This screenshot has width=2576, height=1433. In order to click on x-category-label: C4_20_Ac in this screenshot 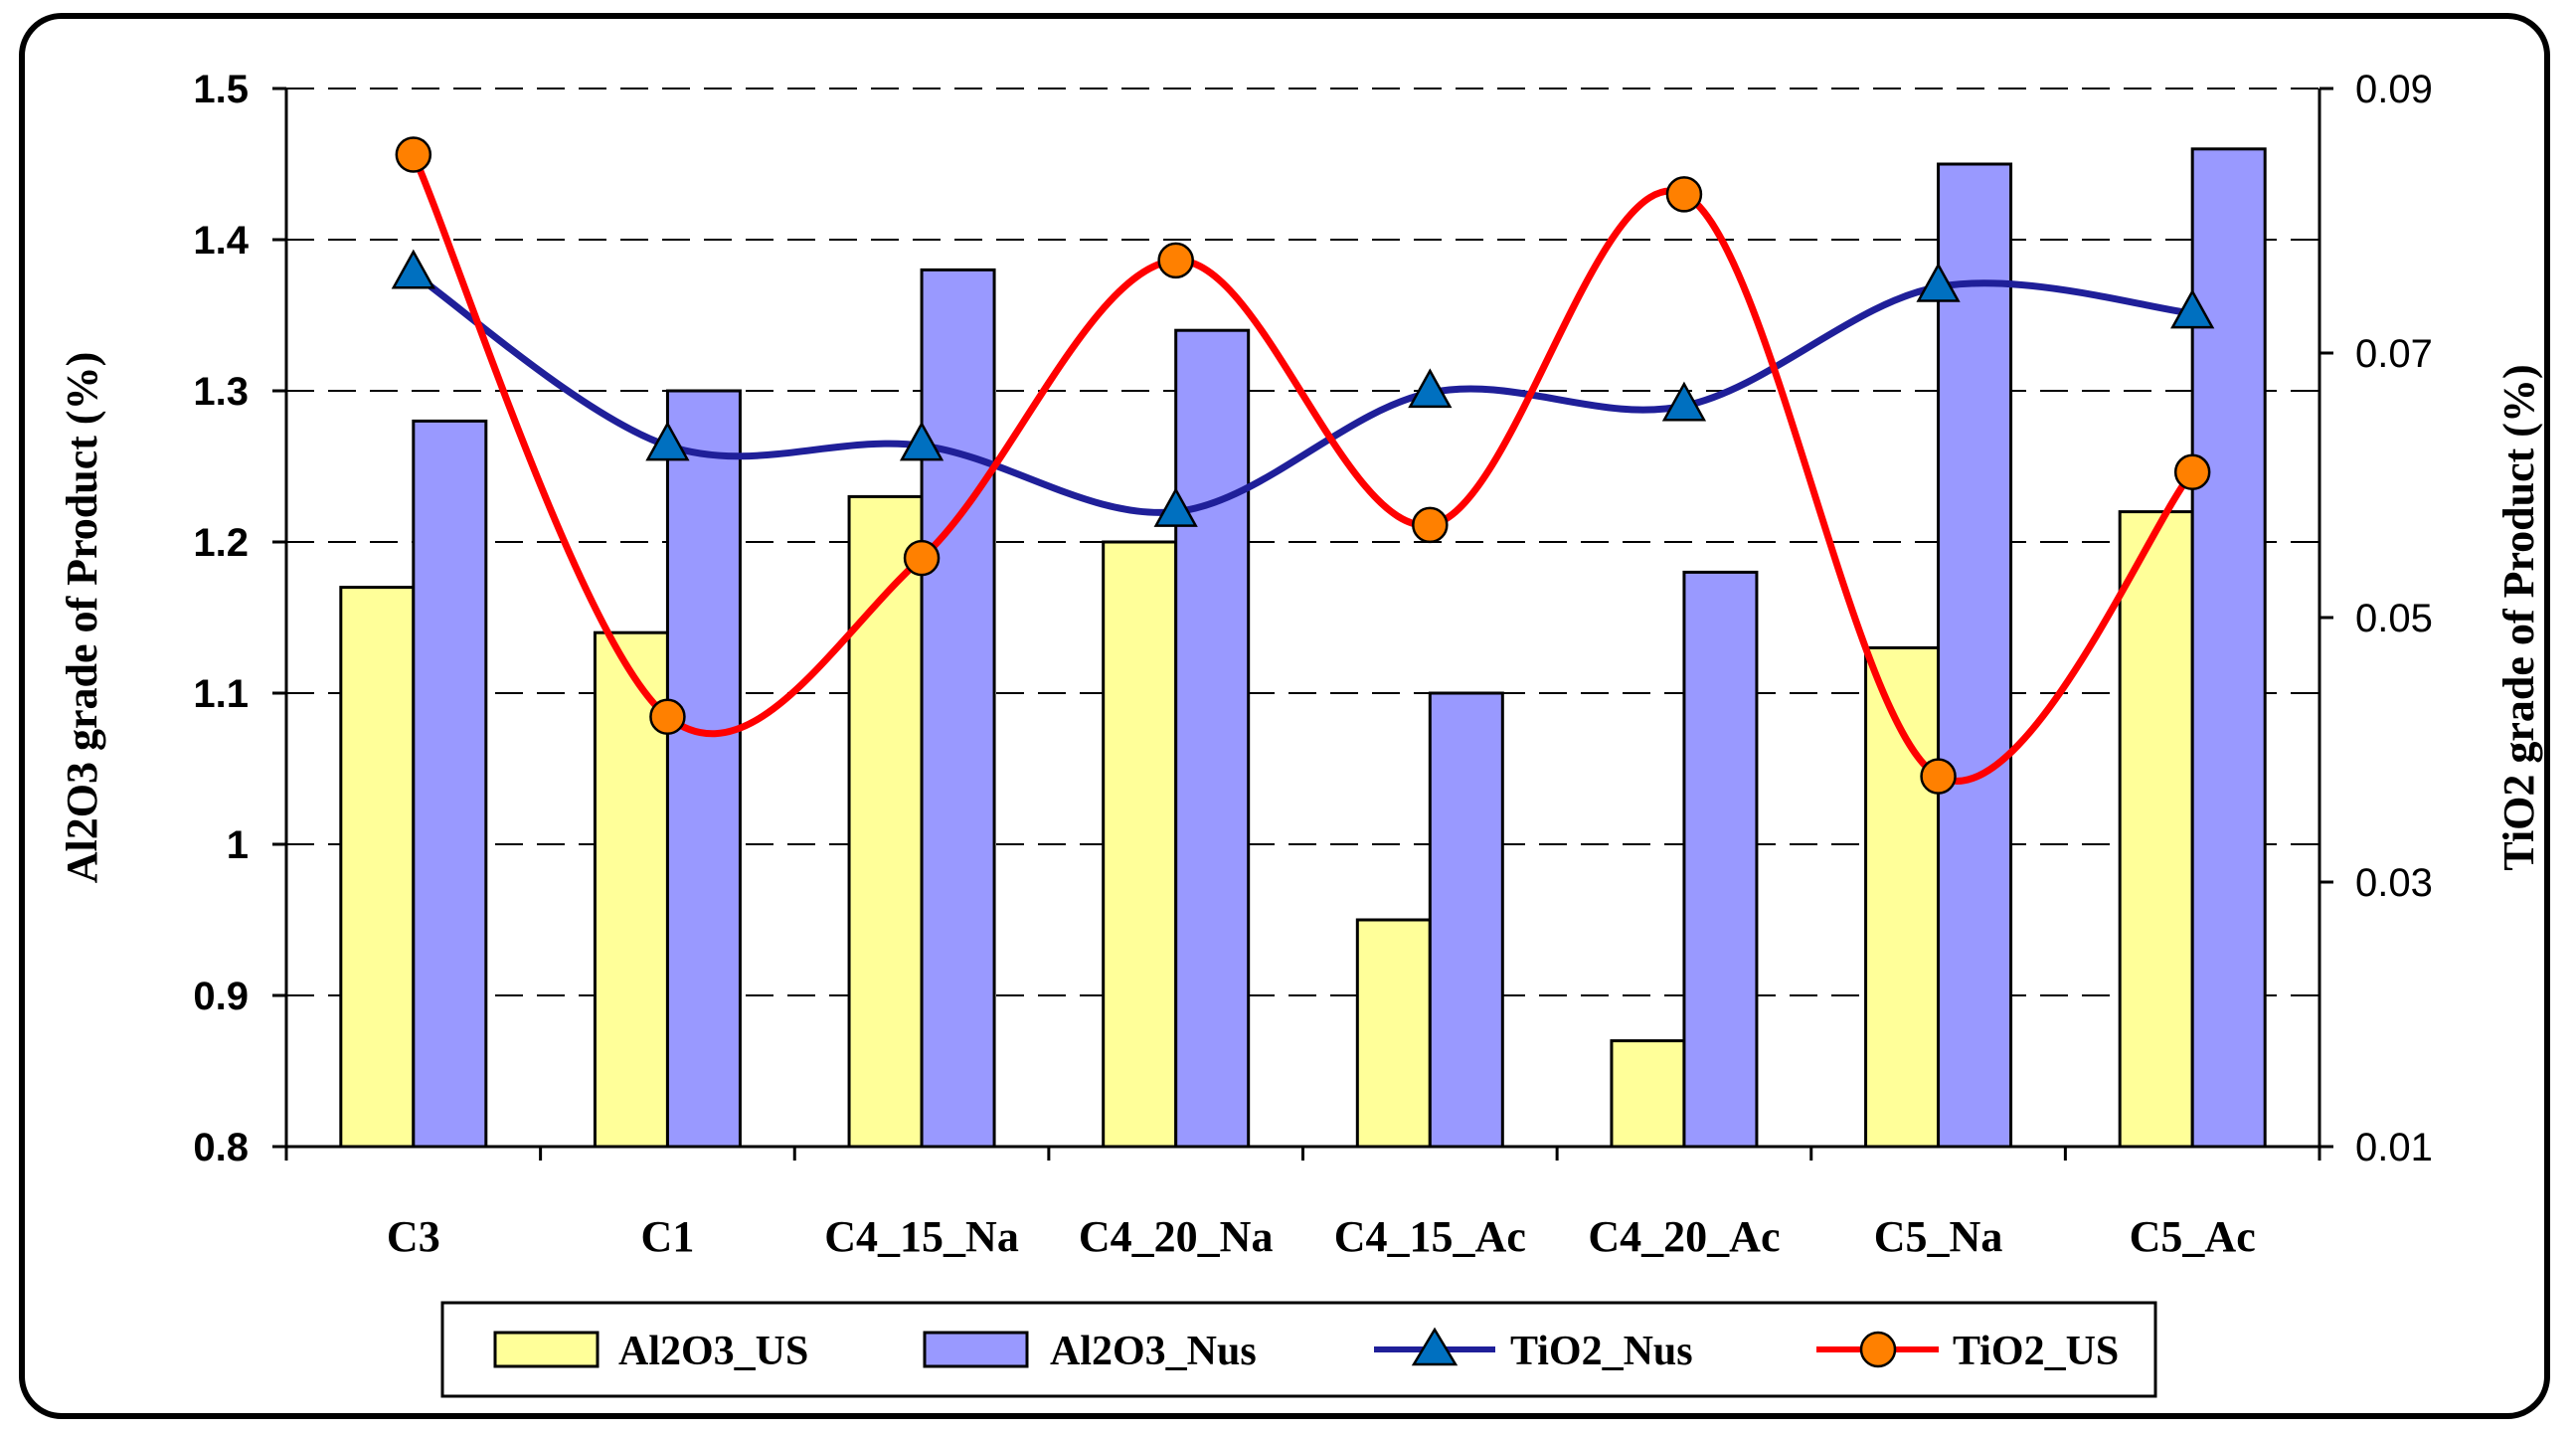, I will do `click(1684, 1236)`.